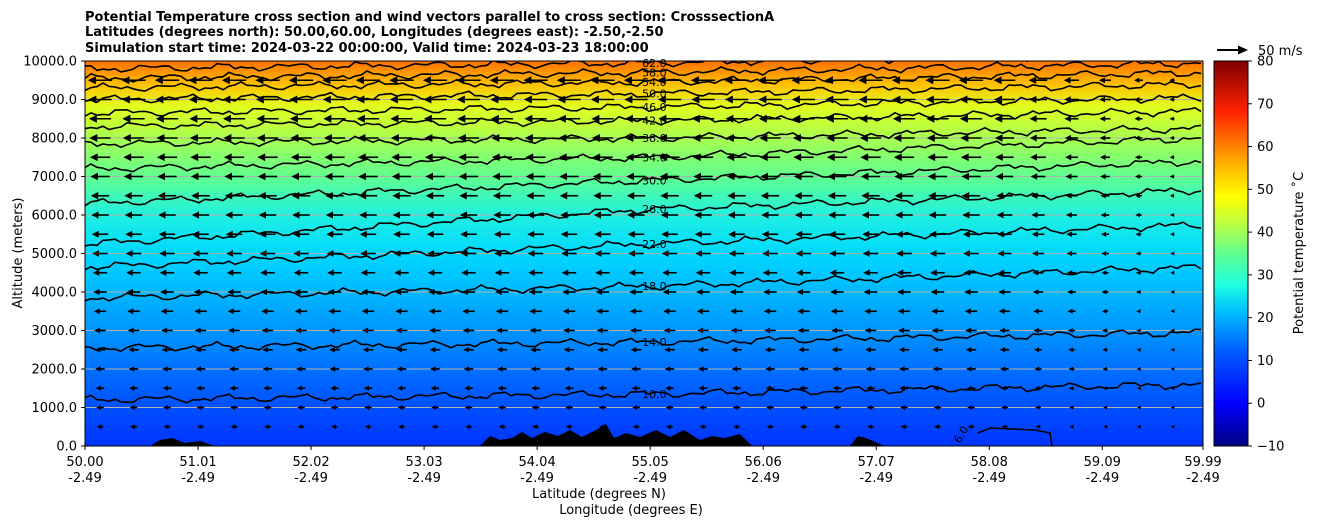 This screenshot has height=526, width=1320. What do you see at coordinates (55, 408) in the screenshot?
I see `y-tick-label: 1000.0` at bounding box center [55, 408].